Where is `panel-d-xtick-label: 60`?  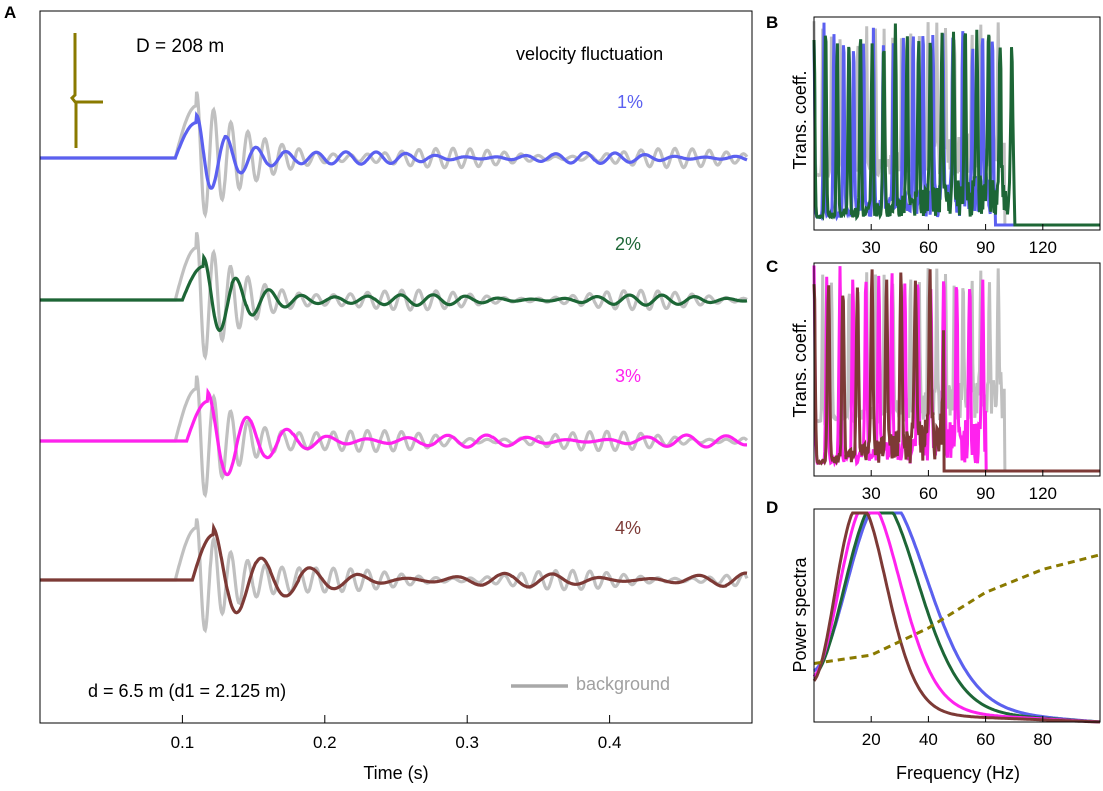
panel-d-xtick-label: 60 is located at coordinates (985, 739).